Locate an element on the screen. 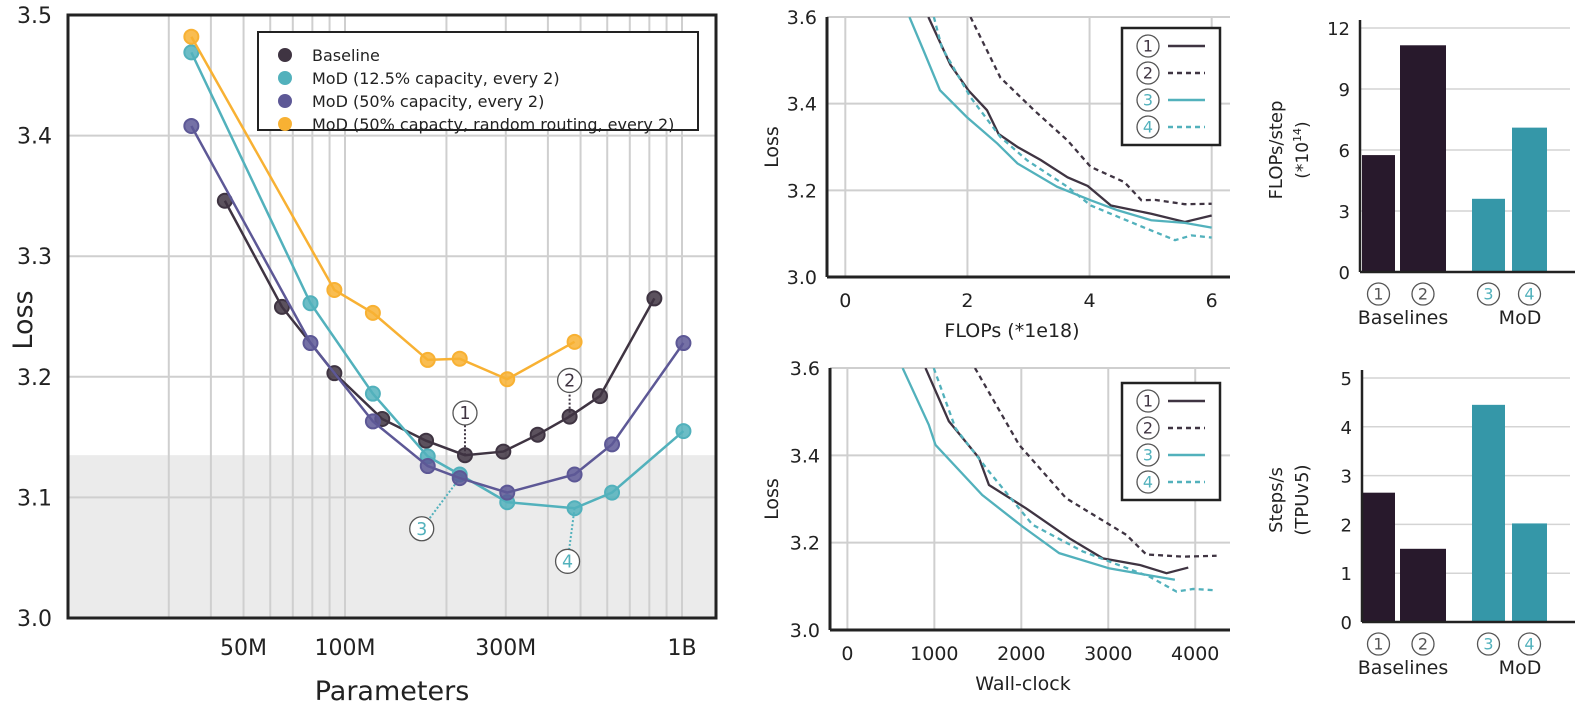 This screenshot has height=705, width=1581. legend-label: Baseline is located at coordinates (346, 55).